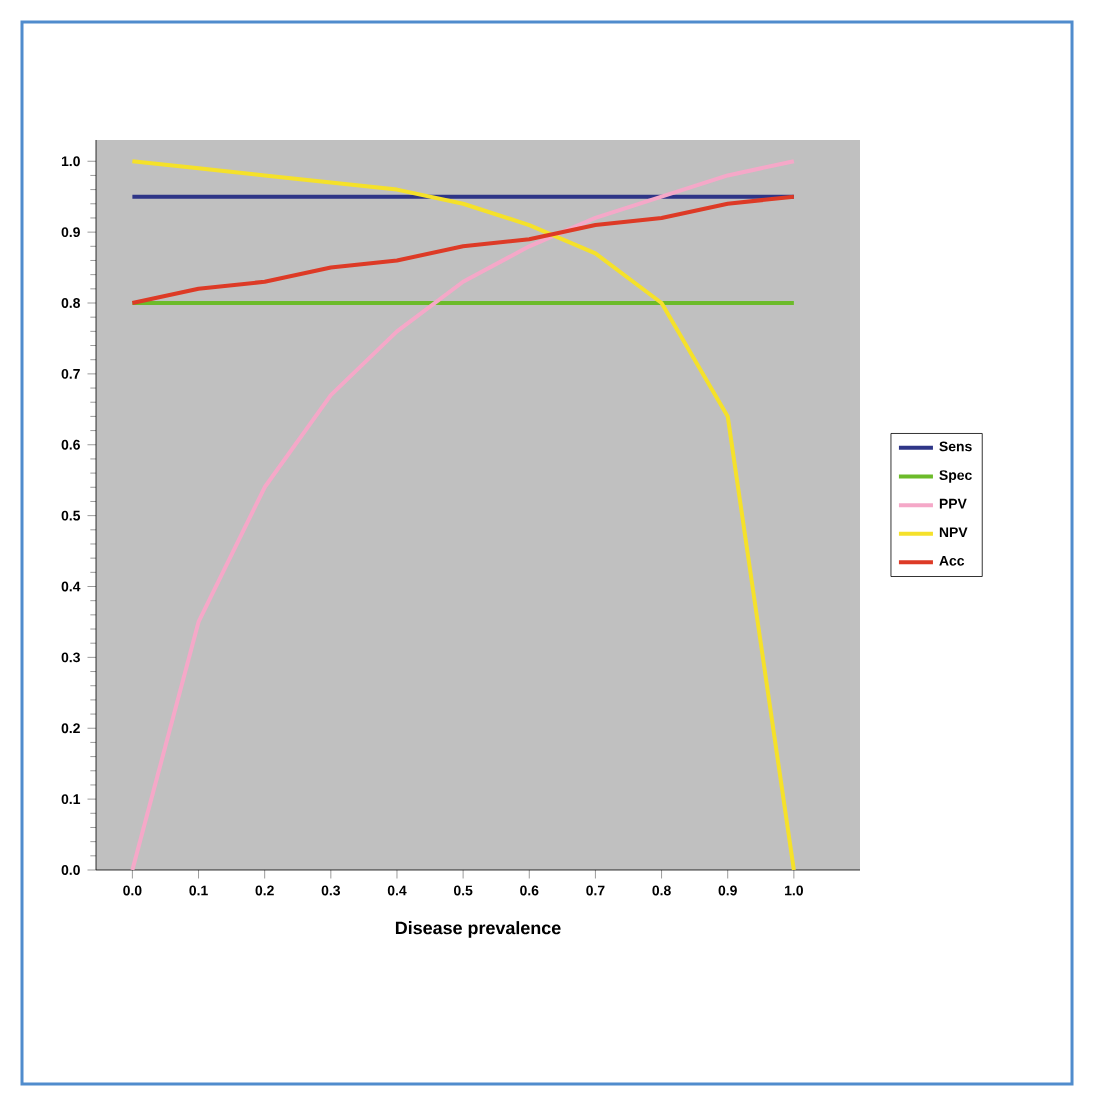 This screenshot has height=1106, width=1094. What do you see at coordinates (463, 249) in the screenshot?
I see `line-series` at bounding box center [463, 249].